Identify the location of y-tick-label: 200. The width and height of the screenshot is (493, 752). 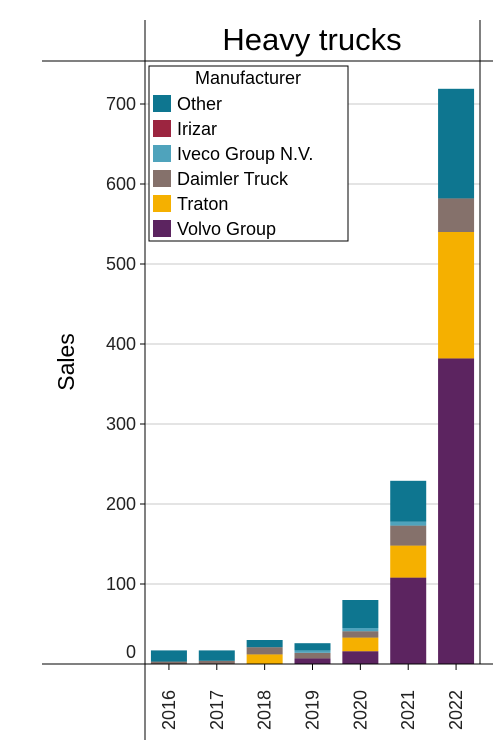
(121, 504).